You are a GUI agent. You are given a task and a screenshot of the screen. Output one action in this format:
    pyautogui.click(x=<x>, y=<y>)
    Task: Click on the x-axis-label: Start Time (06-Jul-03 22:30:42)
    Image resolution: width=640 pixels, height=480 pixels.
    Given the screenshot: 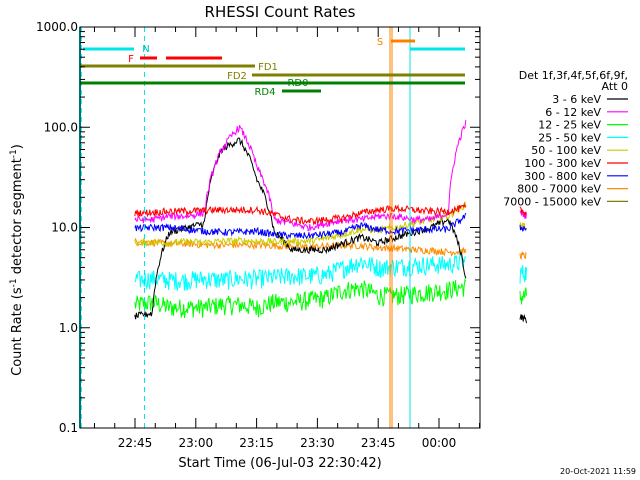 What is the action you would take?
    pyautogui.click(x=279, y=463)
    